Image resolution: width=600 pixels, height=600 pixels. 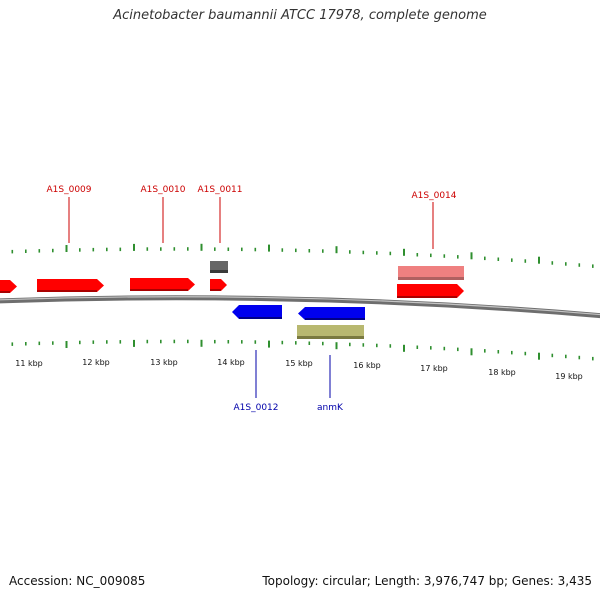 I want to click on scale-label-16kbp: 16 kbp, so click(x=367, y=365).